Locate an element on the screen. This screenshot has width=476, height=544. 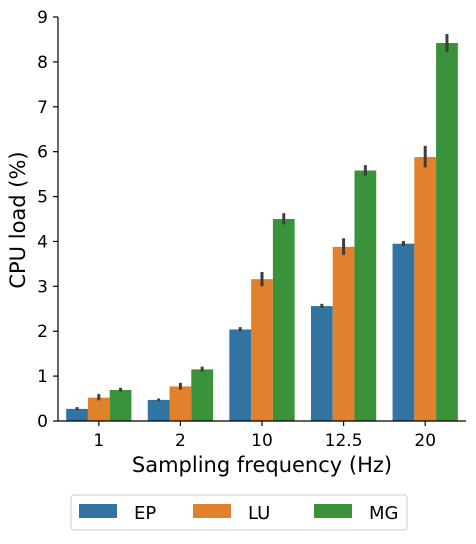
y-tick-label: 6 is located at coordinates (42, 153).